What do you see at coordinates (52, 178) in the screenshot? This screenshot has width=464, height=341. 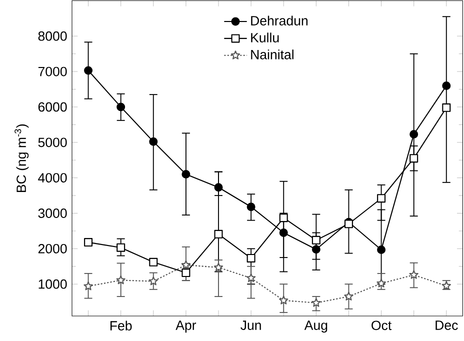 I see `y-tick-label: 4000` at bounding box center [52, 178].